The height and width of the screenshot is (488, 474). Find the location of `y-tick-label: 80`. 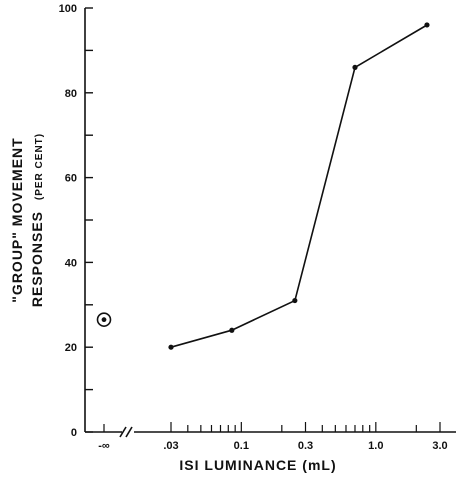

y-tick-label: 80 is located at coordinates (71, 94).